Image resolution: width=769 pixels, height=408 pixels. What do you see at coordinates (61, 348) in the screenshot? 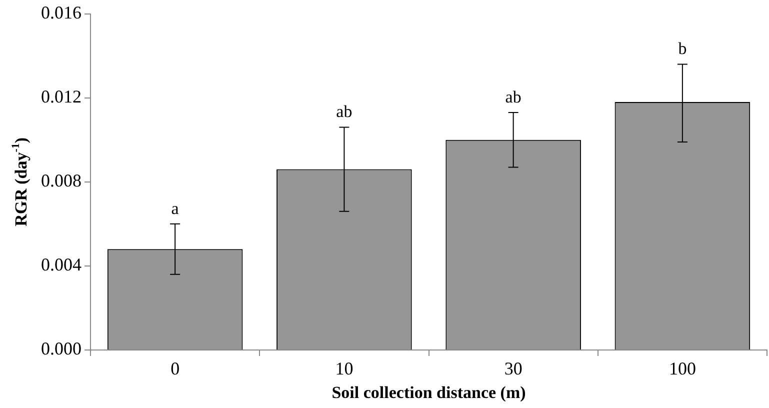
I see `y-tick-label: 0.000` at bounding box center [61, 348].